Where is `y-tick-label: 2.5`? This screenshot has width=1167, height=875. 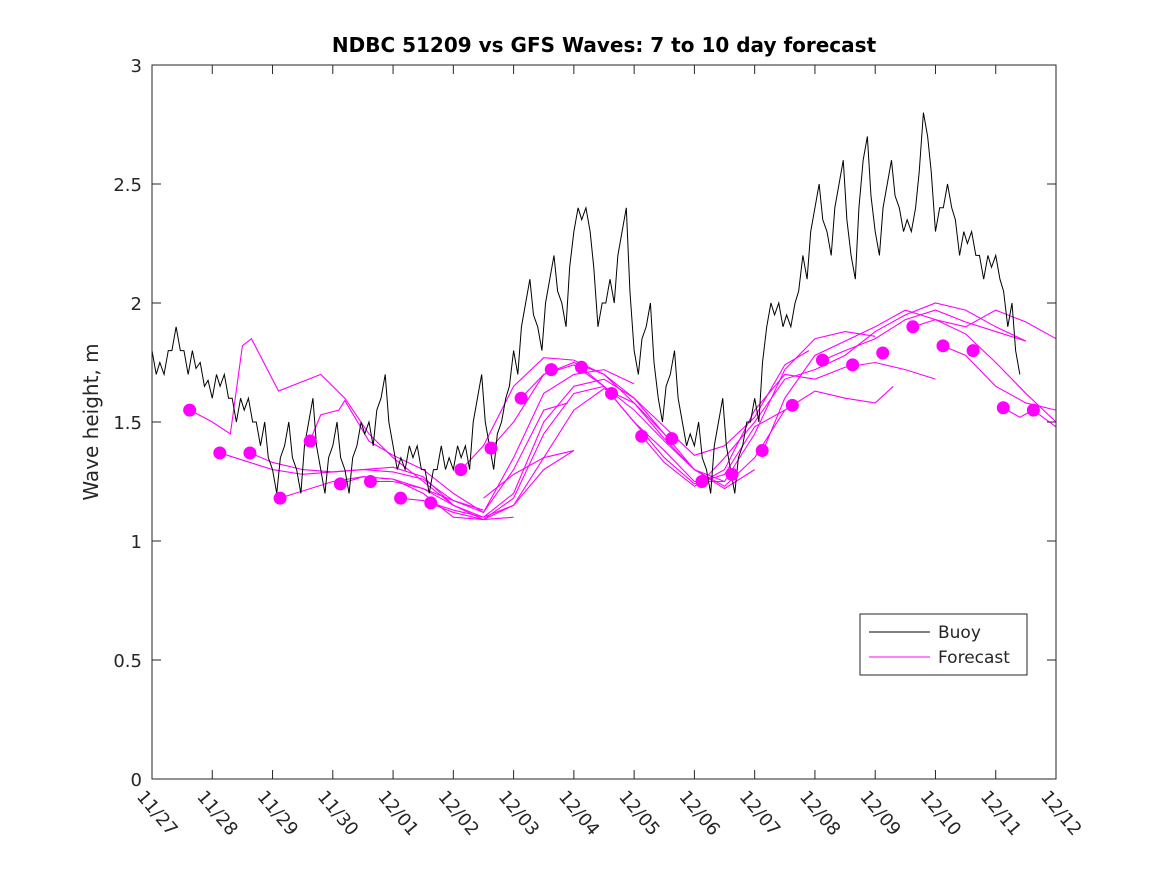
y-tick-label: 2.5 is located at coordinates (127, 185).